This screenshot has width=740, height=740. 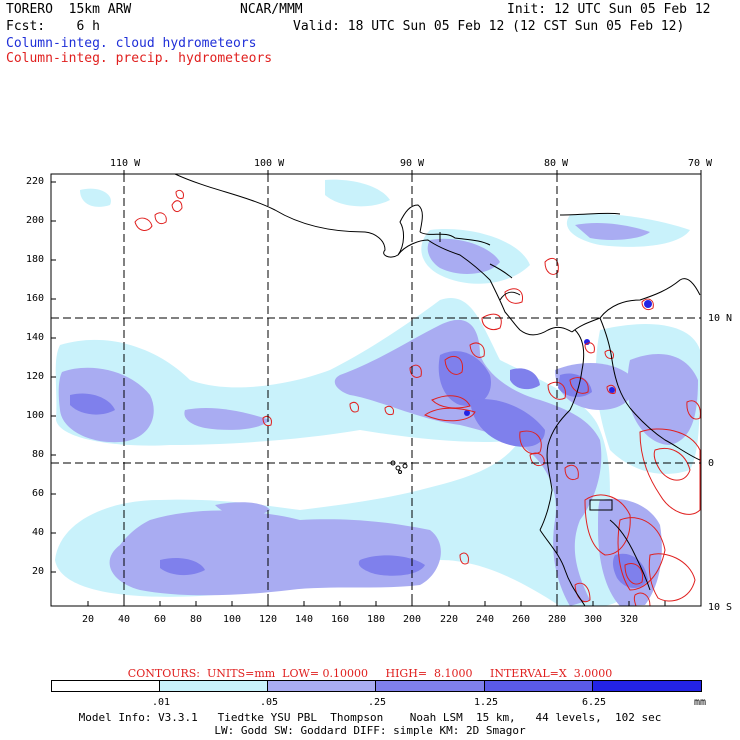 What do you see at coordinates (35, 337) in the screenshot?
I see `y-tick-label: 140` at bounding box center [35, 337].